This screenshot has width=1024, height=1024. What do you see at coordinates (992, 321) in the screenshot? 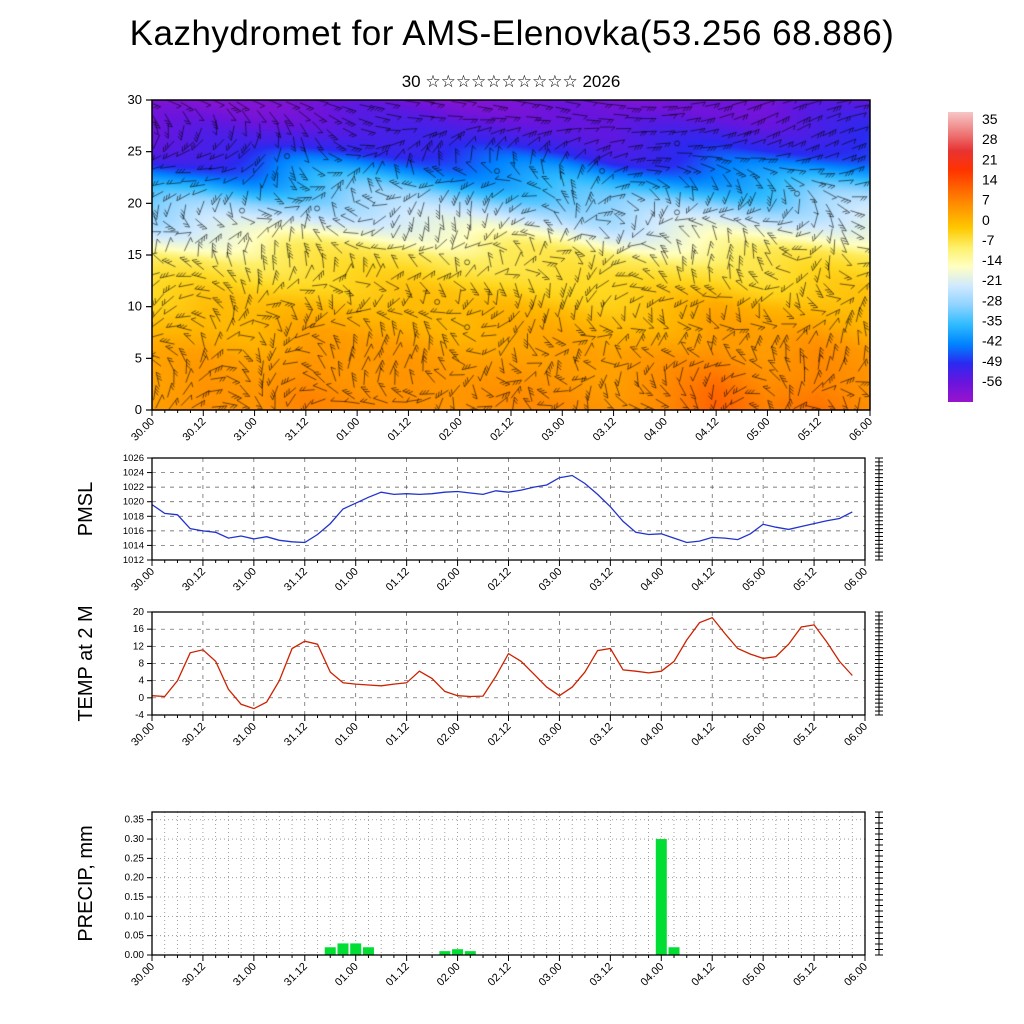
I see `svg-text: -35` at bounding box center [992, 321].